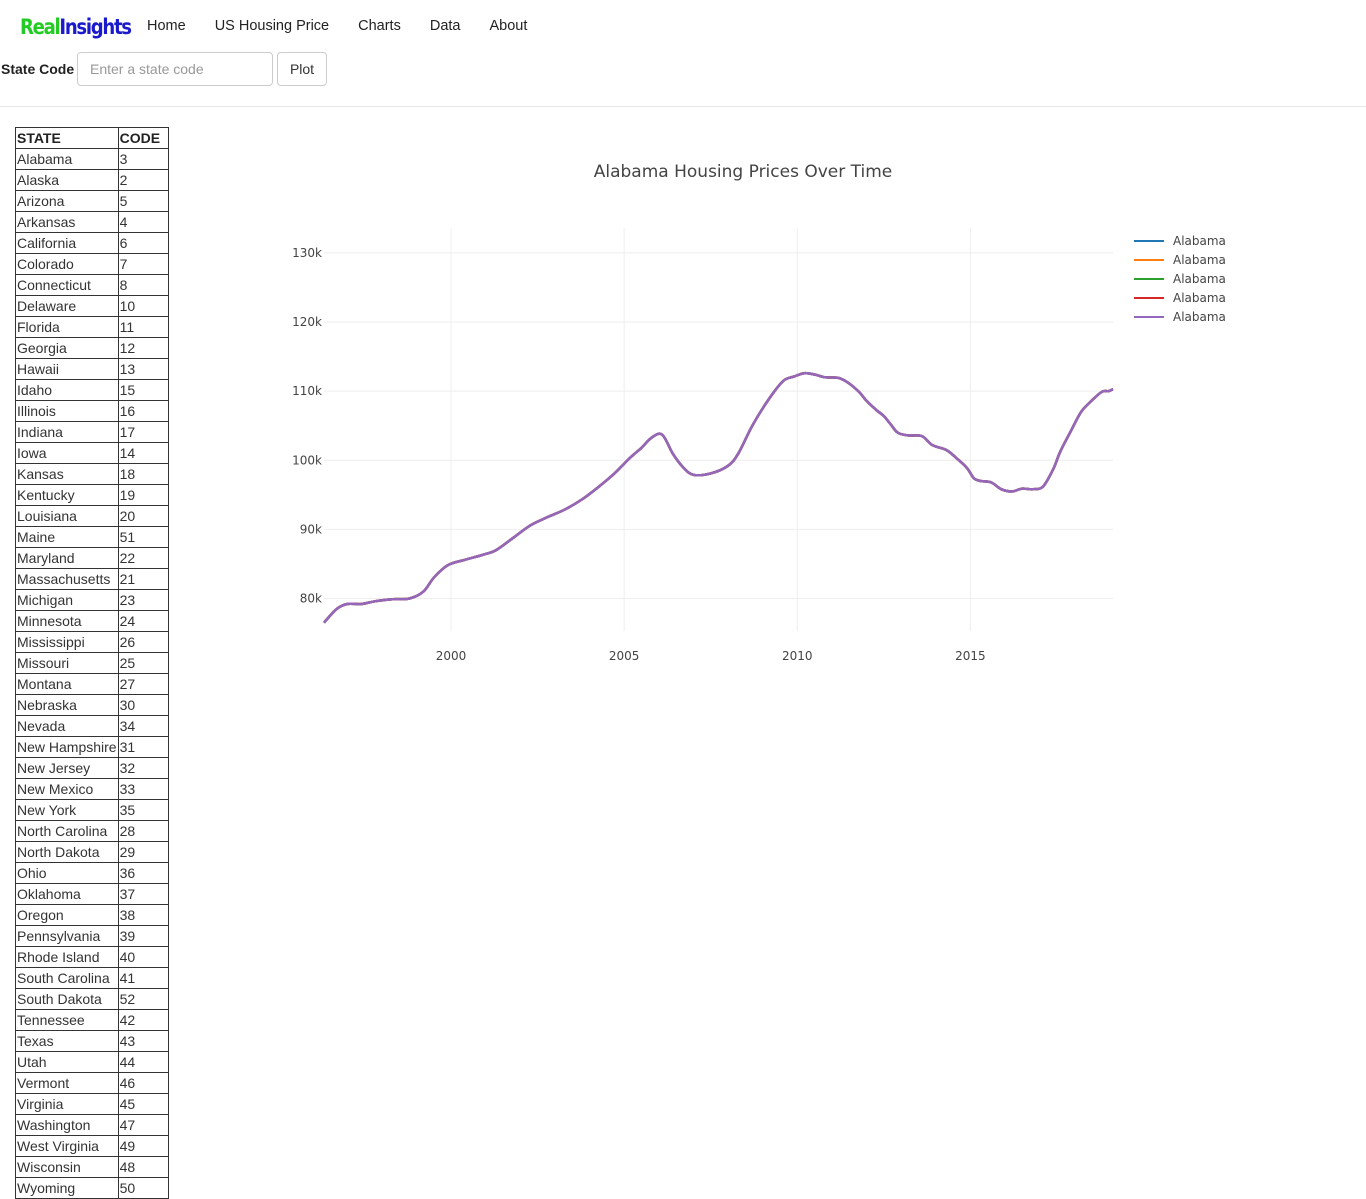 This screenshot has height=1199, width=1366. Describe the element at coordinates (143, 495) in the screenshot. I see `cell-code: 19` at that location.